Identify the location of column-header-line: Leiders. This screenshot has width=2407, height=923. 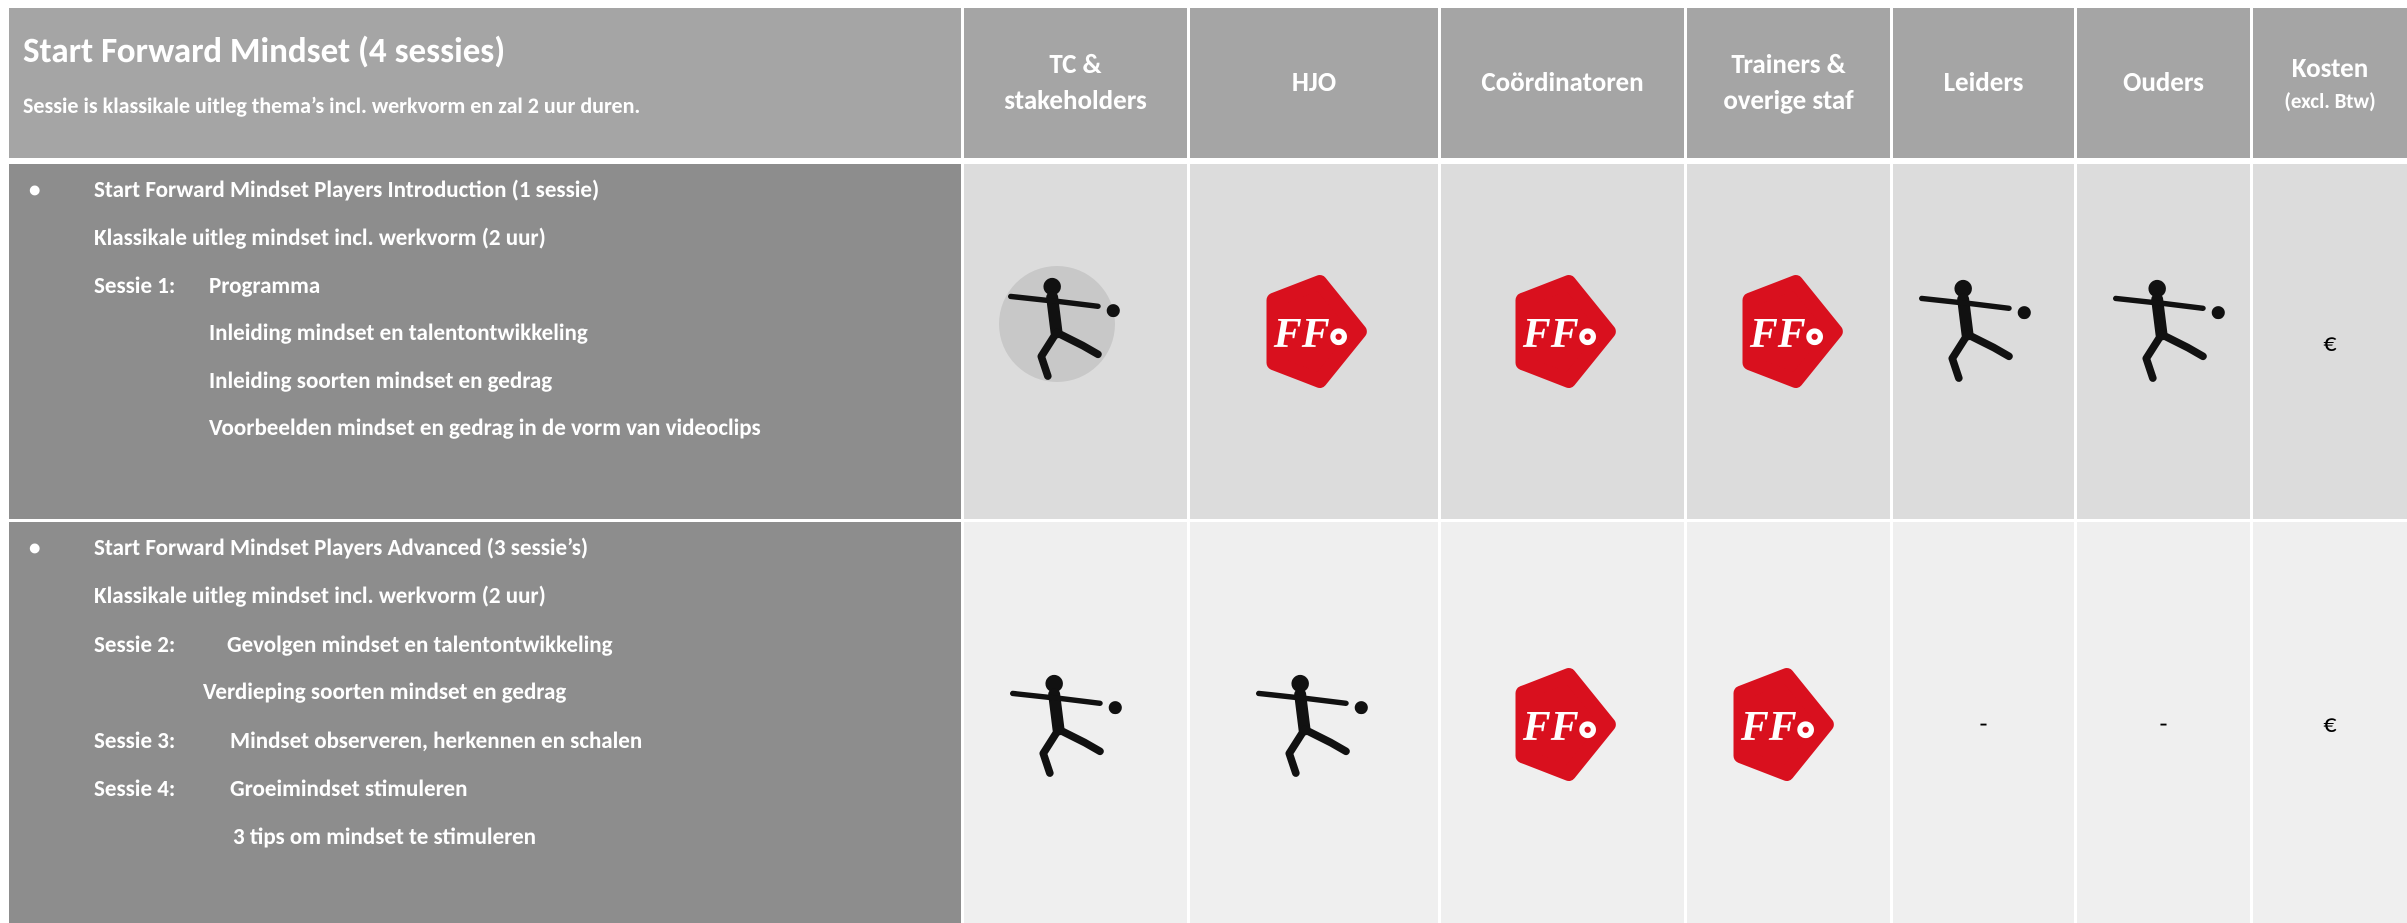
(1983, 82).